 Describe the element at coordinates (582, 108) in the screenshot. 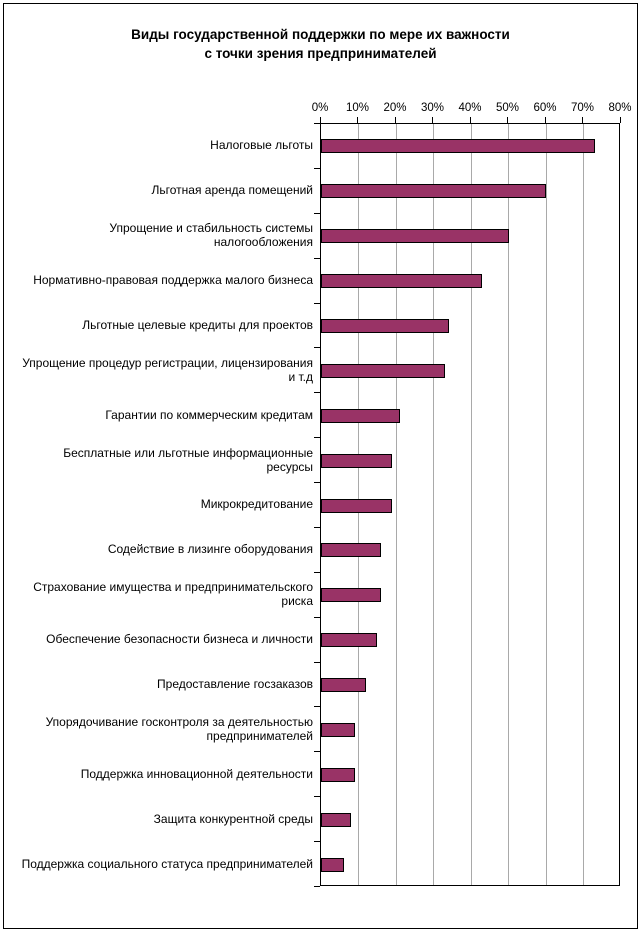

I see `x-axis-tick-label: 70%` at that location.